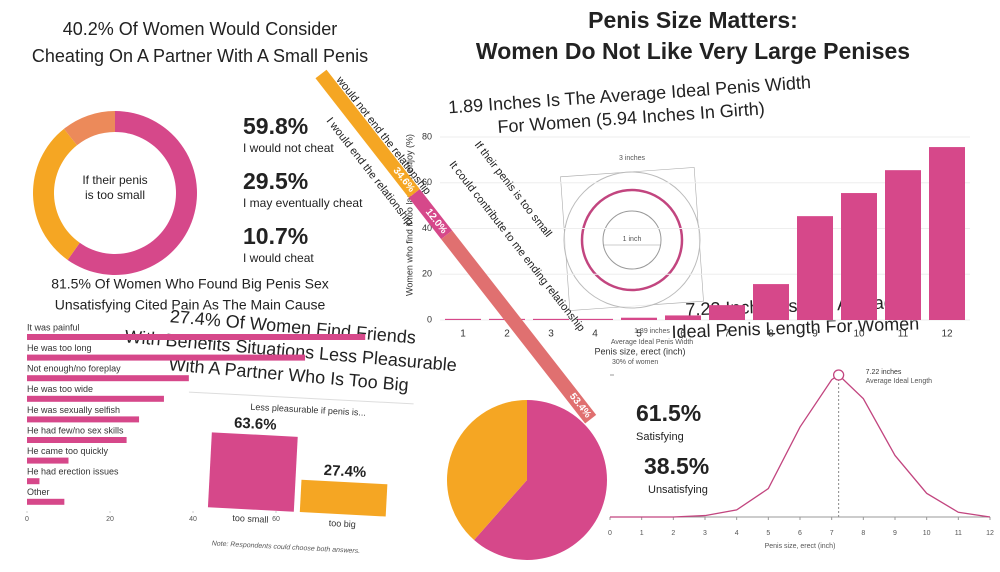 The image size is (1000, 572). Describe the element at coordinates (463, 334) in the screenshot. I see `x-tick-label: 1` at that location.